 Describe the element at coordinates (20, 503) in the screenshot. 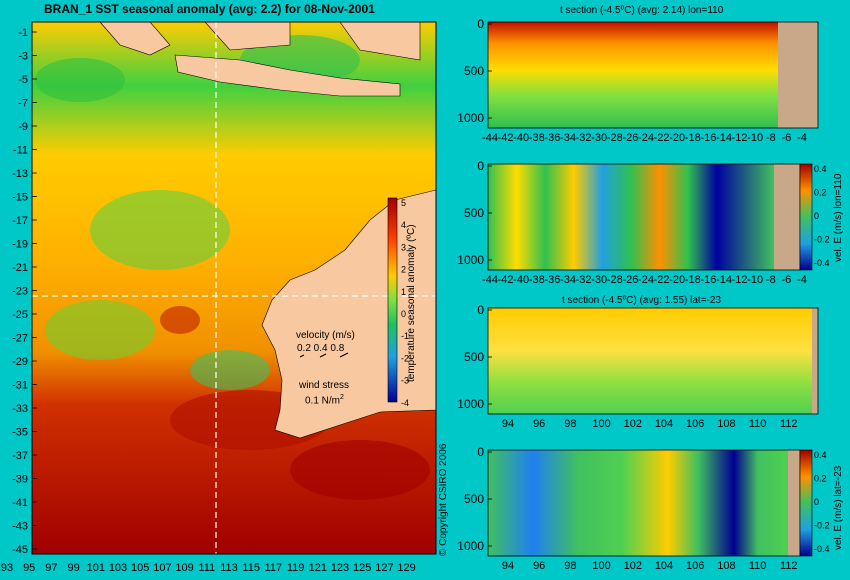

I see `lat-tick-label: -41` at that location.